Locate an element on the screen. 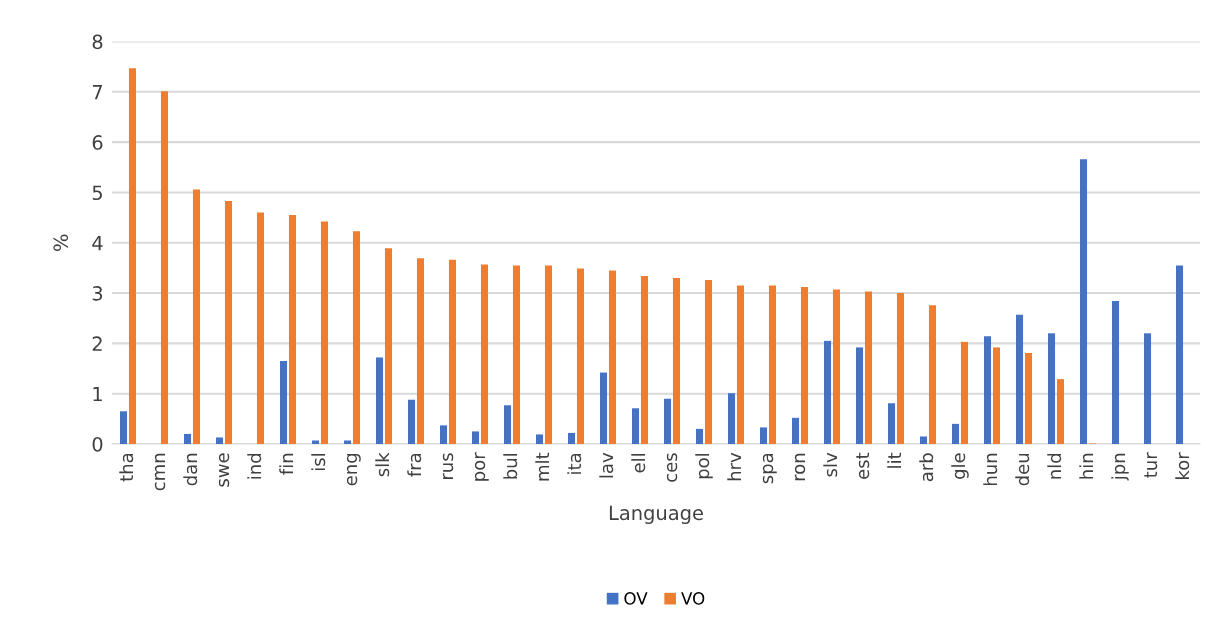 The height and width of the screenshot is (626, 1226). x-tick-label: hin is located at coordinates (1086, 466).